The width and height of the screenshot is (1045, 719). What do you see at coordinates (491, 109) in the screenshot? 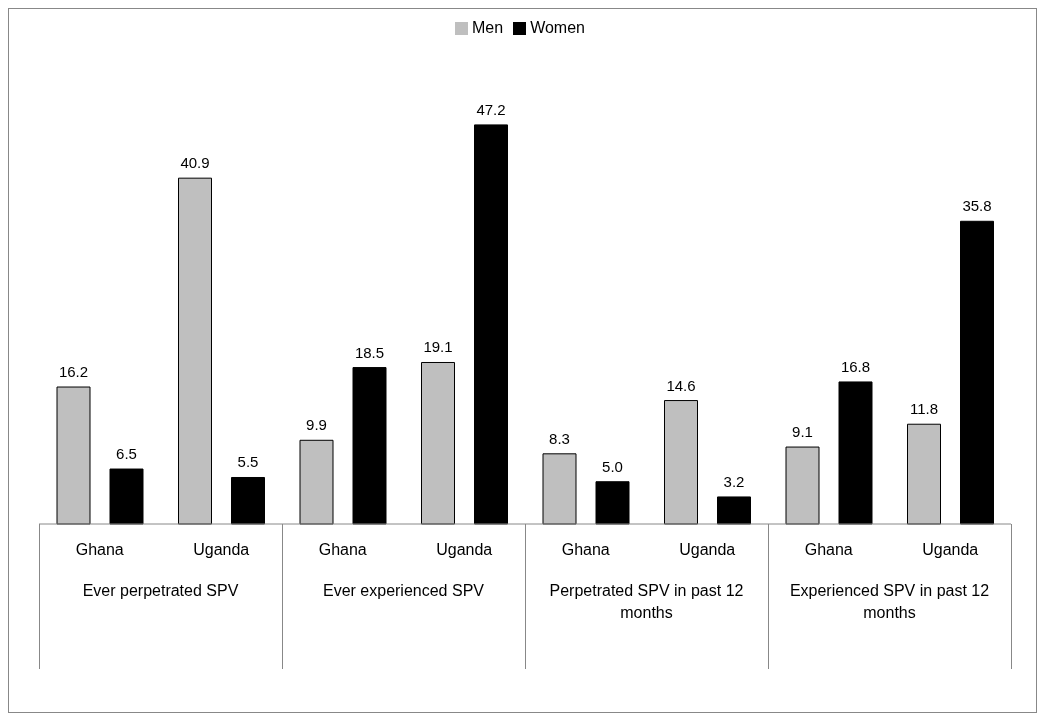
I see `data-label: 47.2` at bounding box center [491, 109].